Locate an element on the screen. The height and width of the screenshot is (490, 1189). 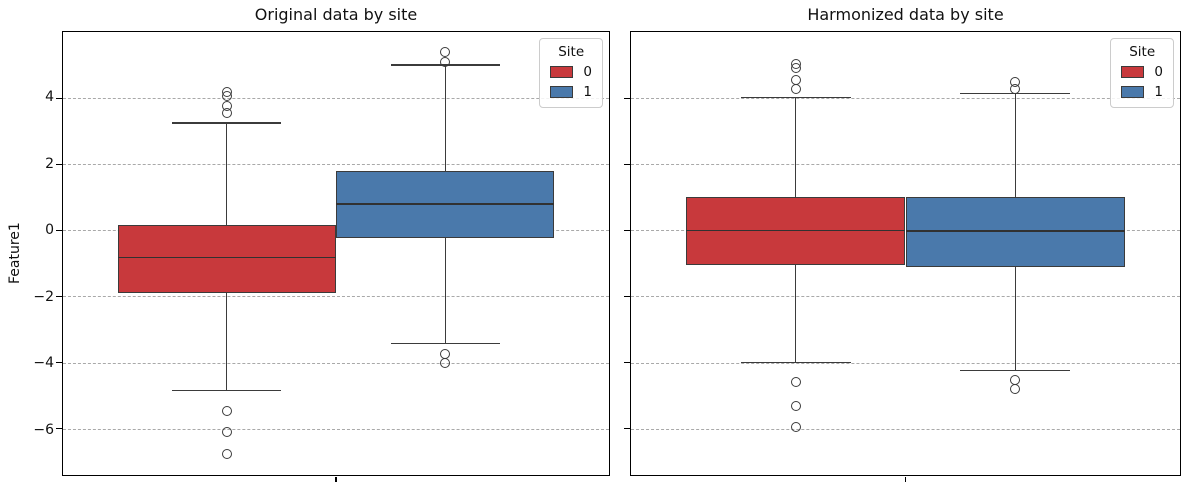
y-tick-labels: 4 2 0 −2 −4 −6 is located at coordinates (37, 253).